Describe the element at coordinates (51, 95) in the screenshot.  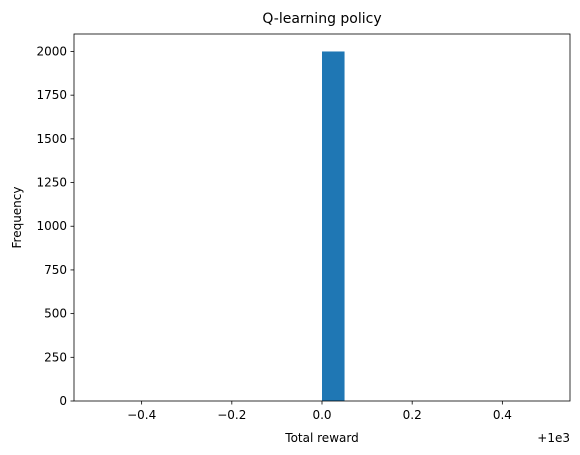
I see `y-tick-label: 1750` at that location.